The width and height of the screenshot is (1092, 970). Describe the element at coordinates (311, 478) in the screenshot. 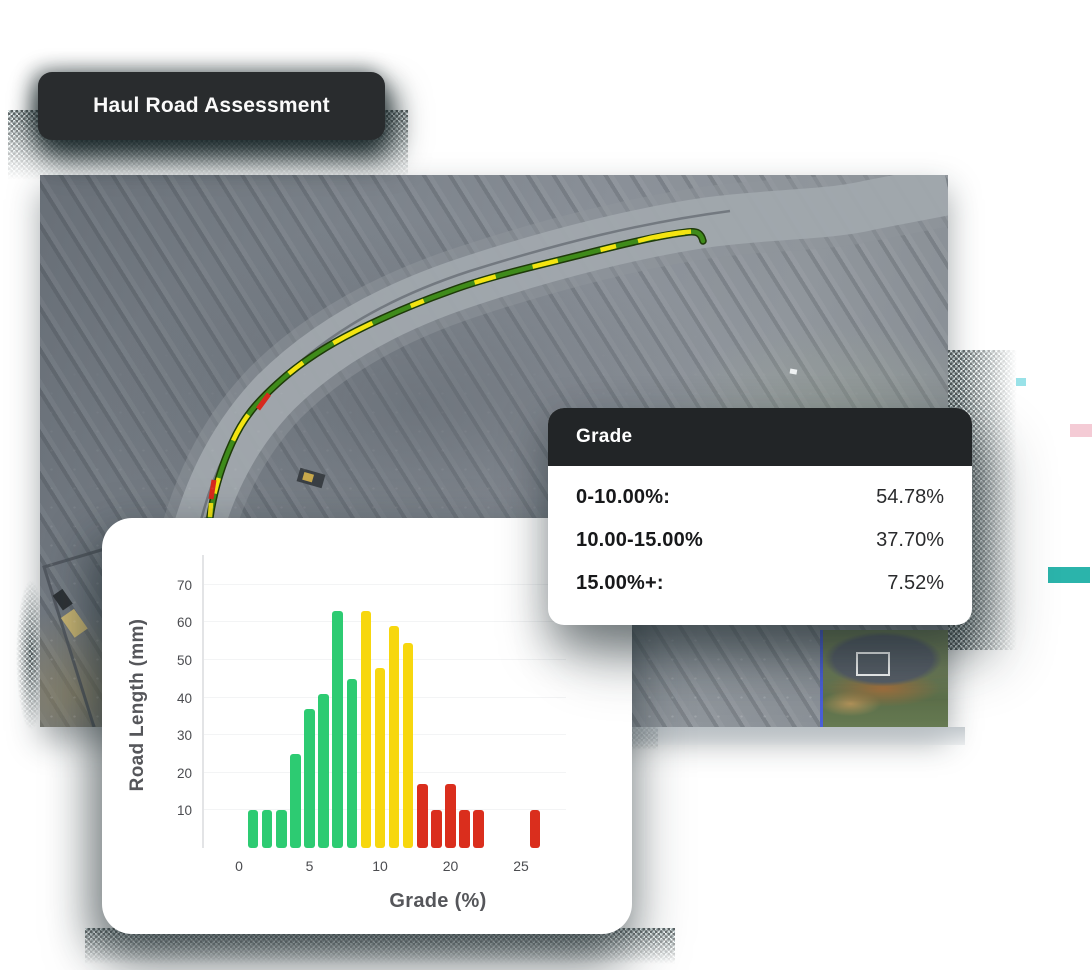

I see `excavator` at that location.